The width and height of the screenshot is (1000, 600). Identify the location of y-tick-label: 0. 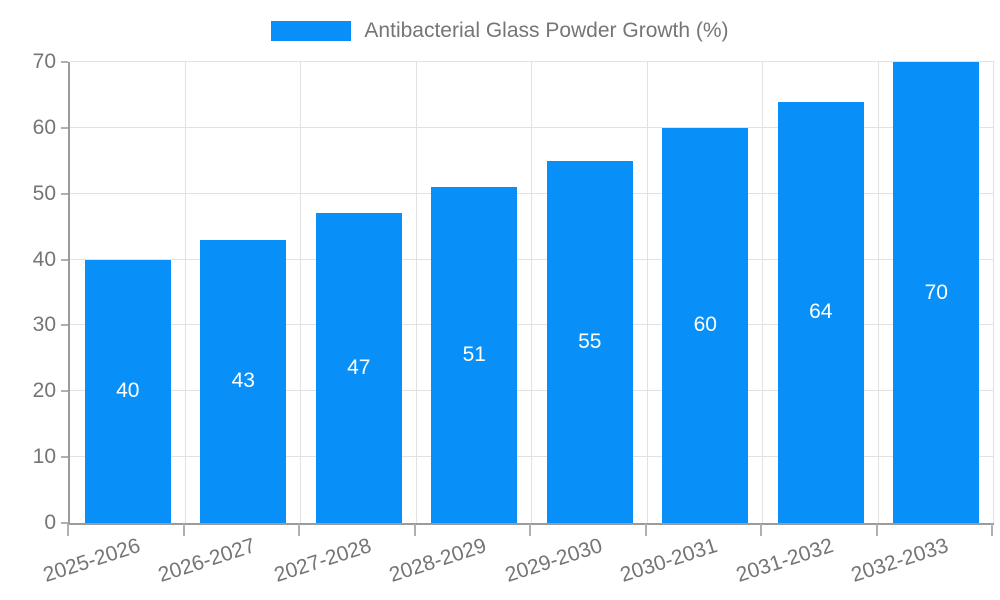
(50, 522).